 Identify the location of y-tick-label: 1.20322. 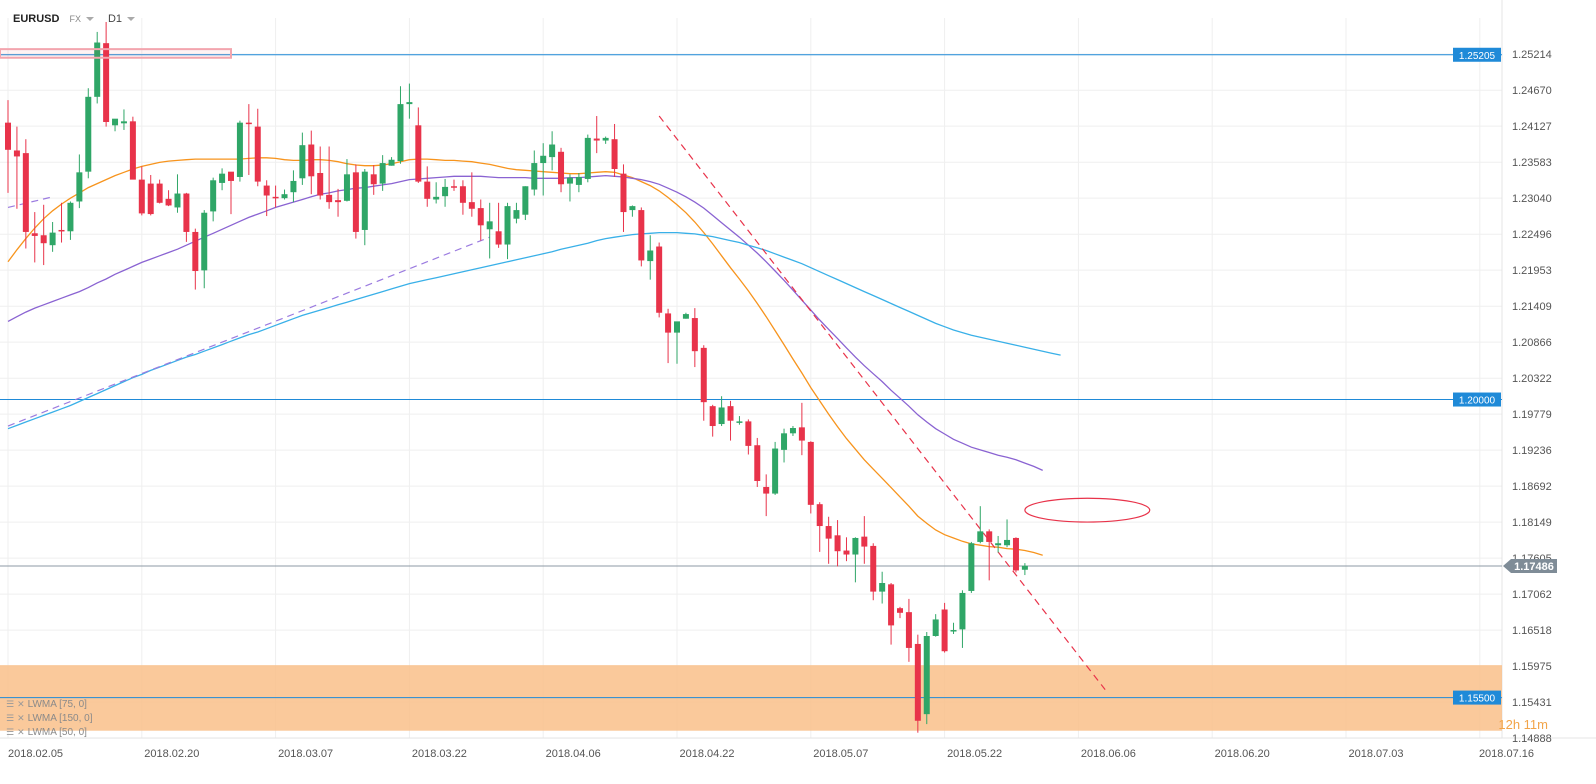
(1532, 379).